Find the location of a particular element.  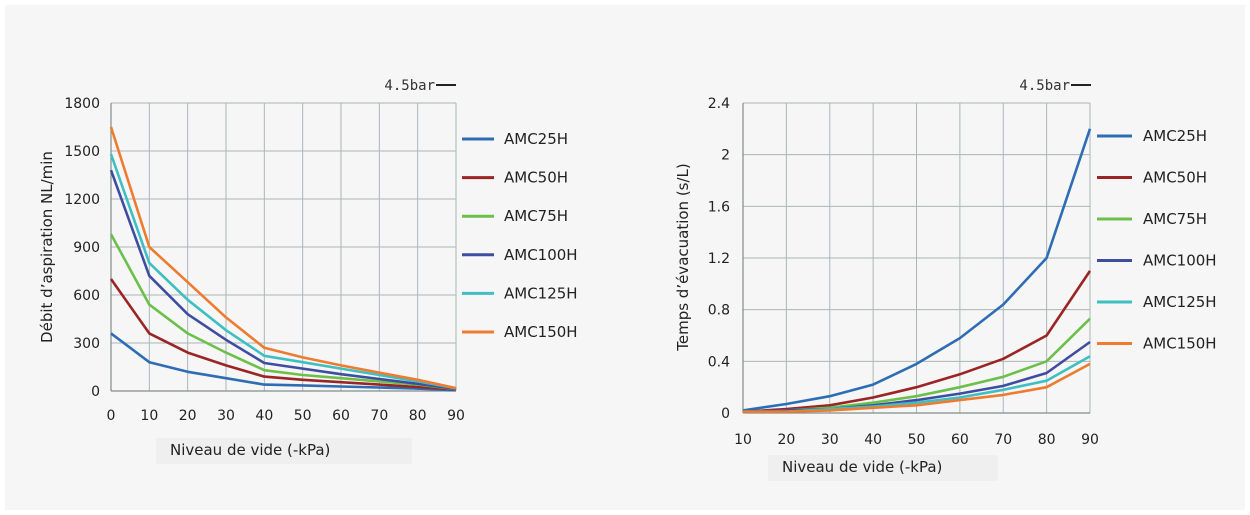

series-line-amc25h is located at coordinates (283, 362).